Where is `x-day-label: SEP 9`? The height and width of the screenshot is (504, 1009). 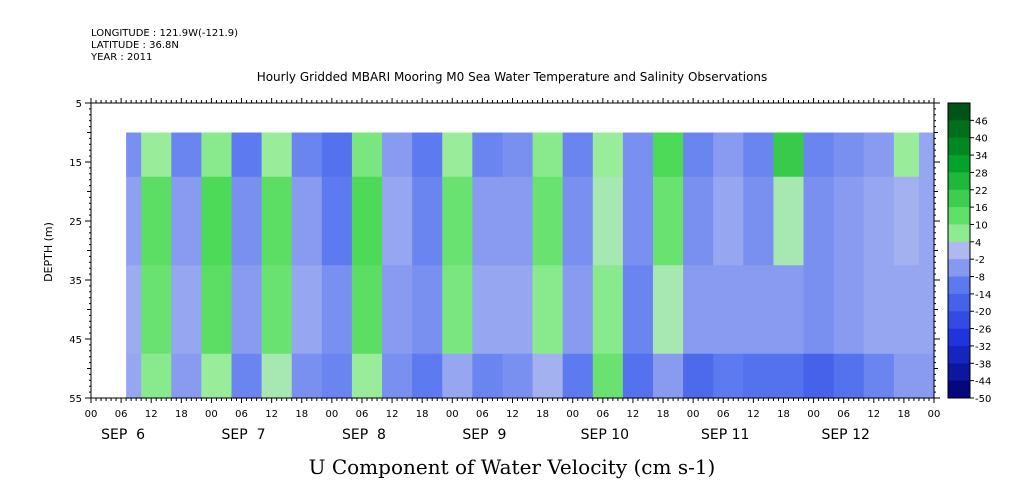 x-day-label: SEP 9 is located at coordinates (484, 435).